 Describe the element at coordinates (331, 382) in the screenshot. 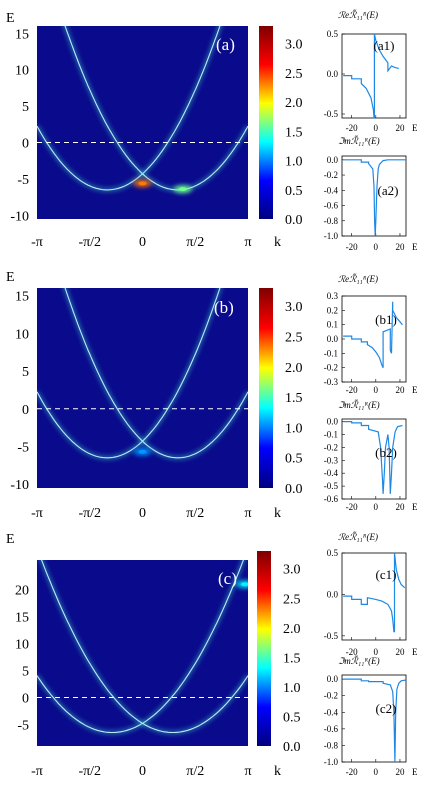

I see `ytick-label: -0.3` at that location.